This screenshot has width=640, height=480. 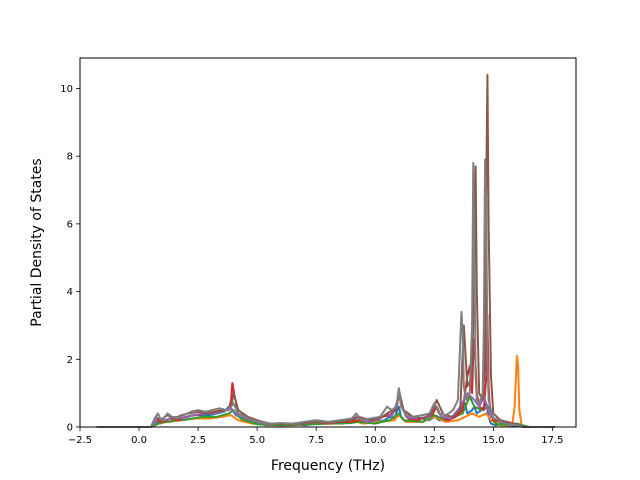 I want to click on x-tick-label: 12.5, so click(x=434, y=440).